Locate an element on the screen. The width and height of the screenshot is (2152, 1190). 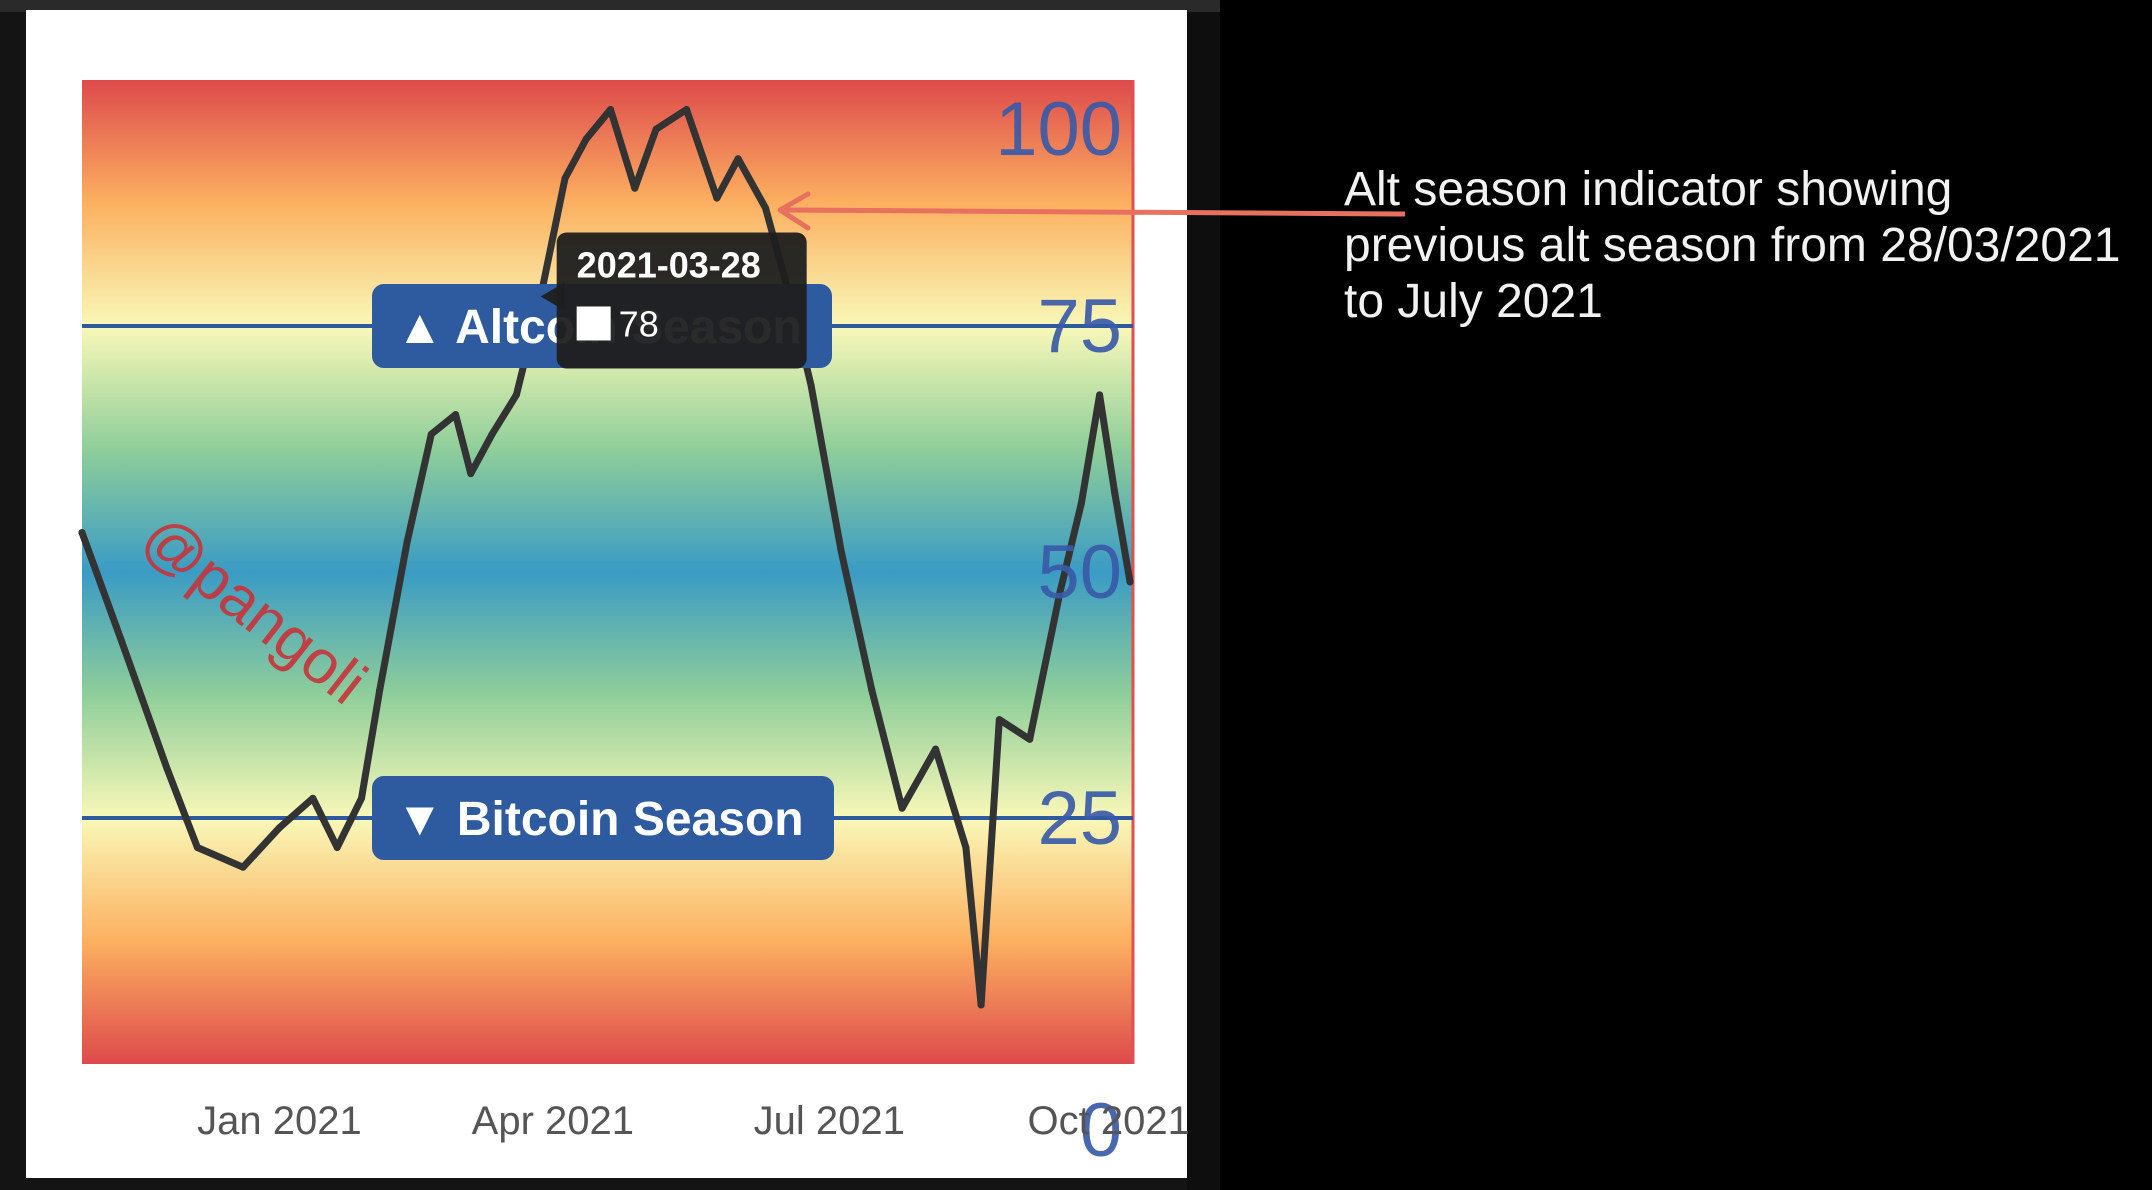
annotation-arrow-head is located at coordinates (794, 211).